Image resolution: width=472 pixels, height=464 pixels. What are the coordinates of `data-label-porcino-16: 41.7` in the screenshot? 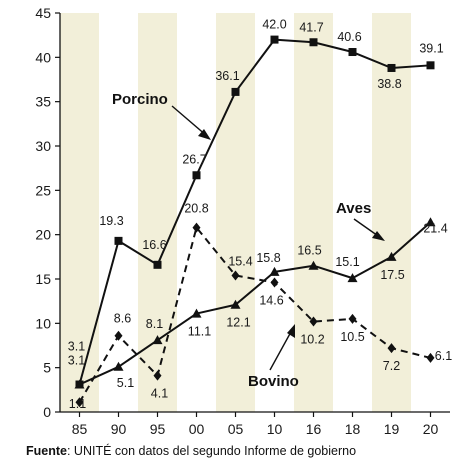 It's located at (311, 27).